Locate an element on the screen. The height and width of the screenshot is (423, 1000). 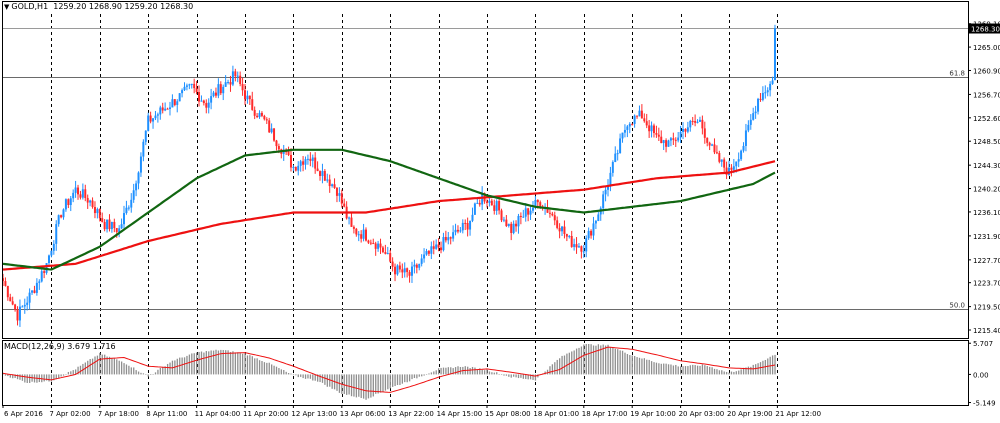
ohlc-readout: 1259.20 1268.90 1259.20 1268.30 is located at coordinates (123, 6).